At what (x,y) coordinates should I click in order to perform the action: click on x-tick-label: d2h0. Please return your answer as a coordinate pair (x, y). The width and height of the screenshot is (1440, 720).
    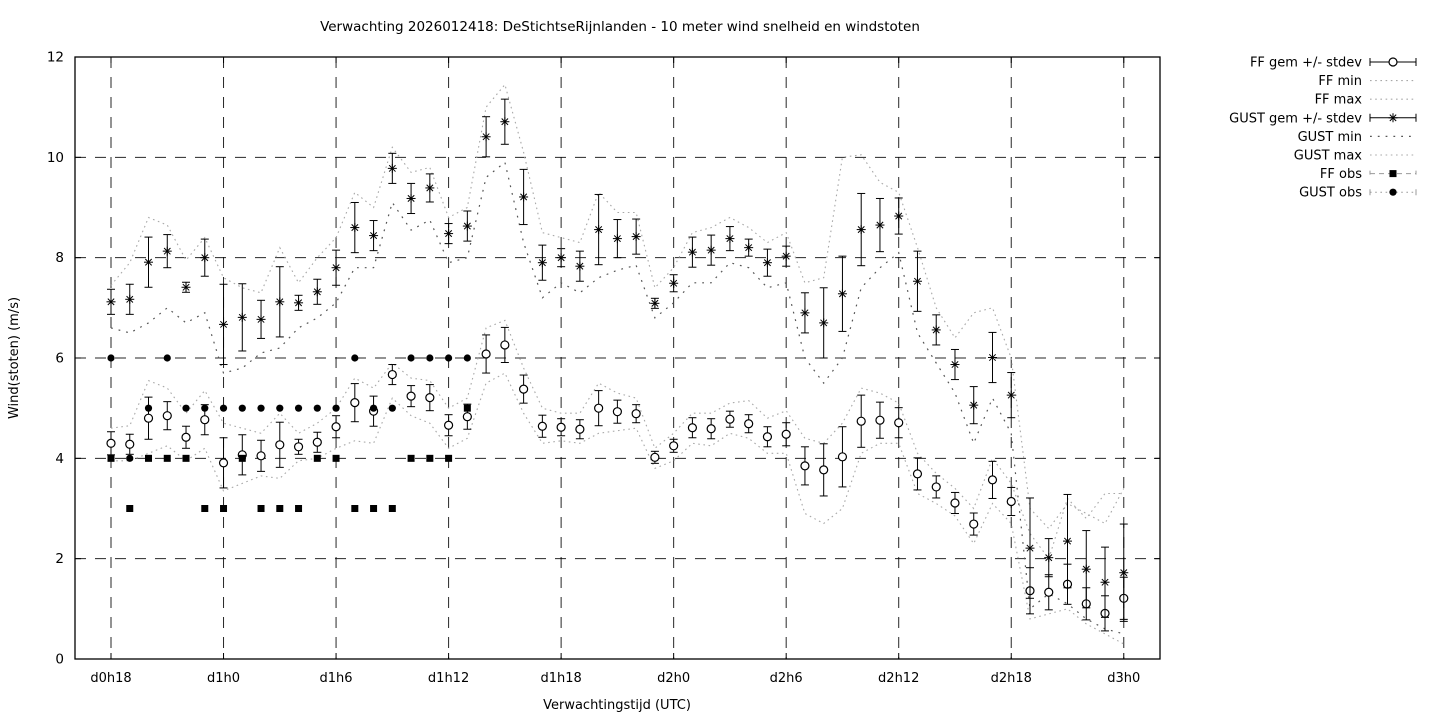
    Looking at the image, I should click on (673, 678).